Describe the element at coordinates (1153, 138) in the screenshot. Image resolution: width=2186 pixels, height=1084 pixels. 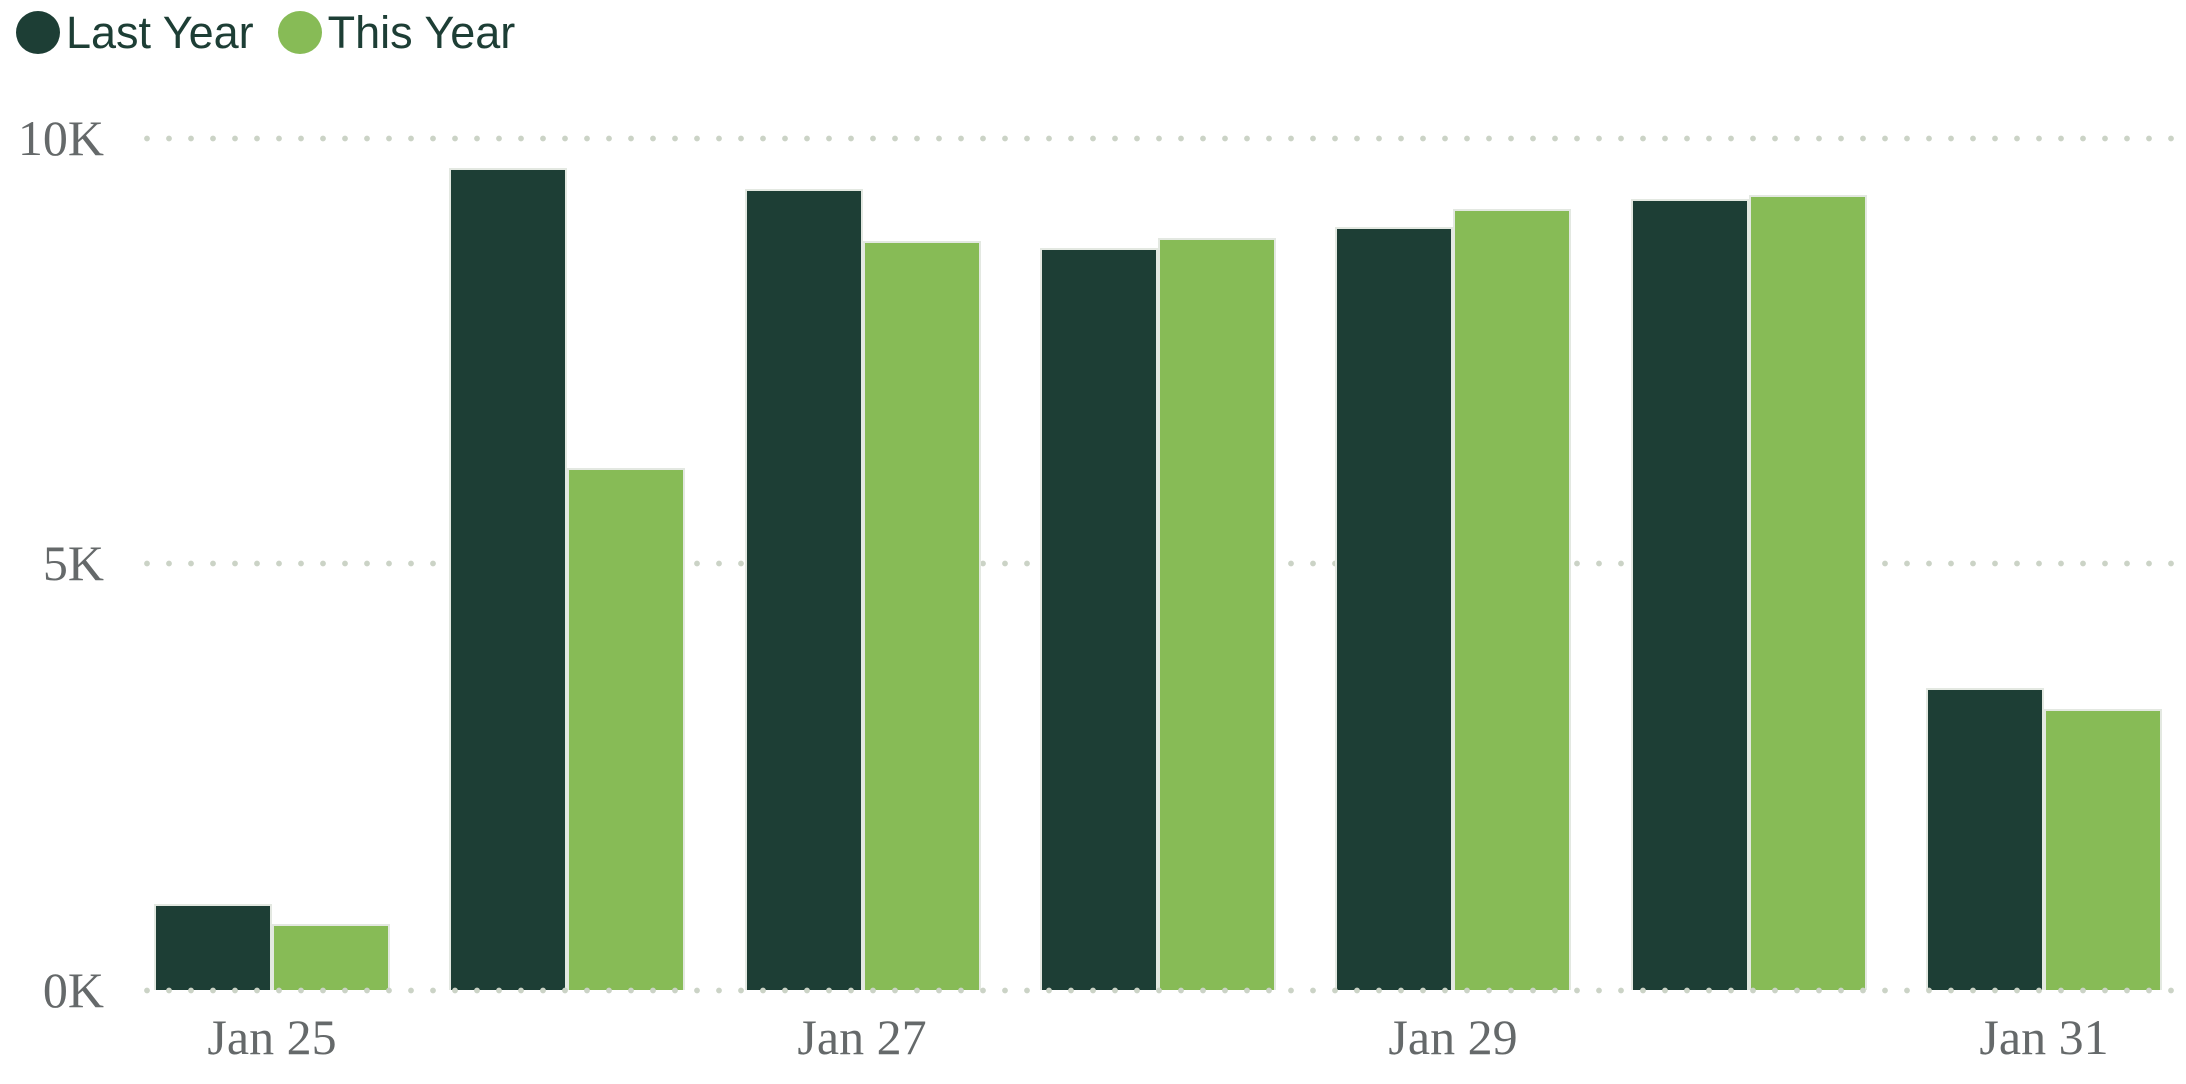
I see `gridline-10k` at that location.